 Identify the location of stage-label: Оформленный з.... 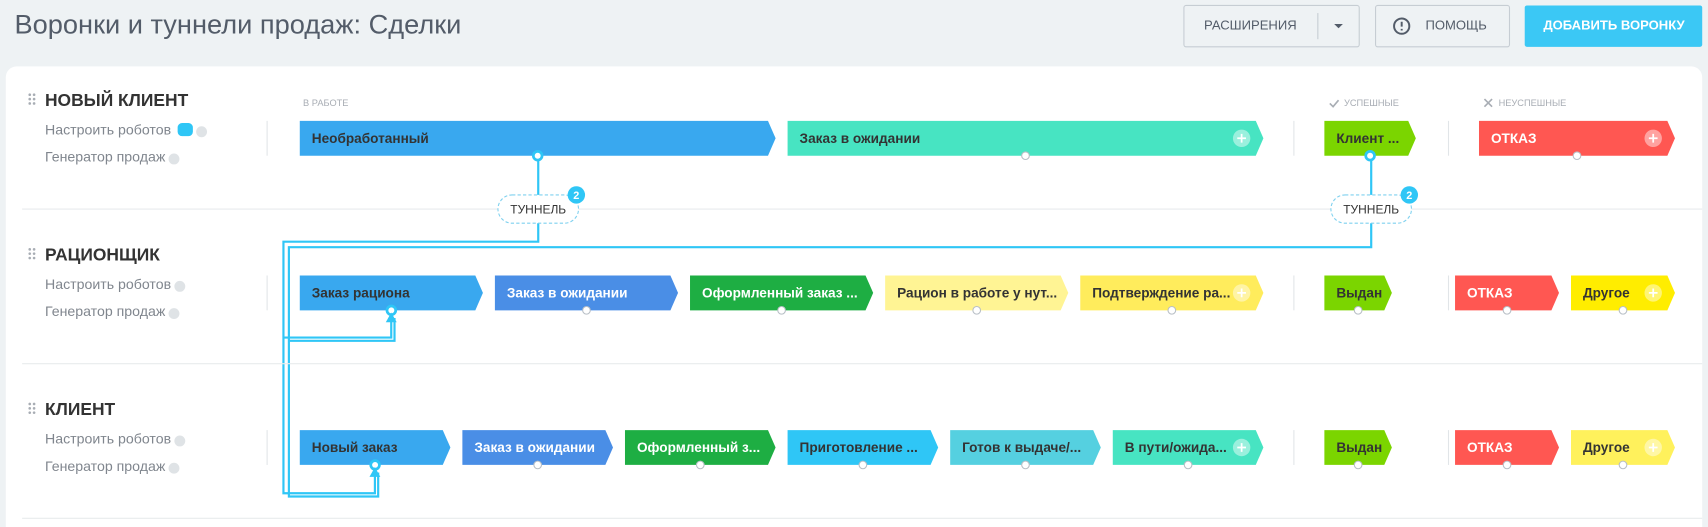
(698, 447).